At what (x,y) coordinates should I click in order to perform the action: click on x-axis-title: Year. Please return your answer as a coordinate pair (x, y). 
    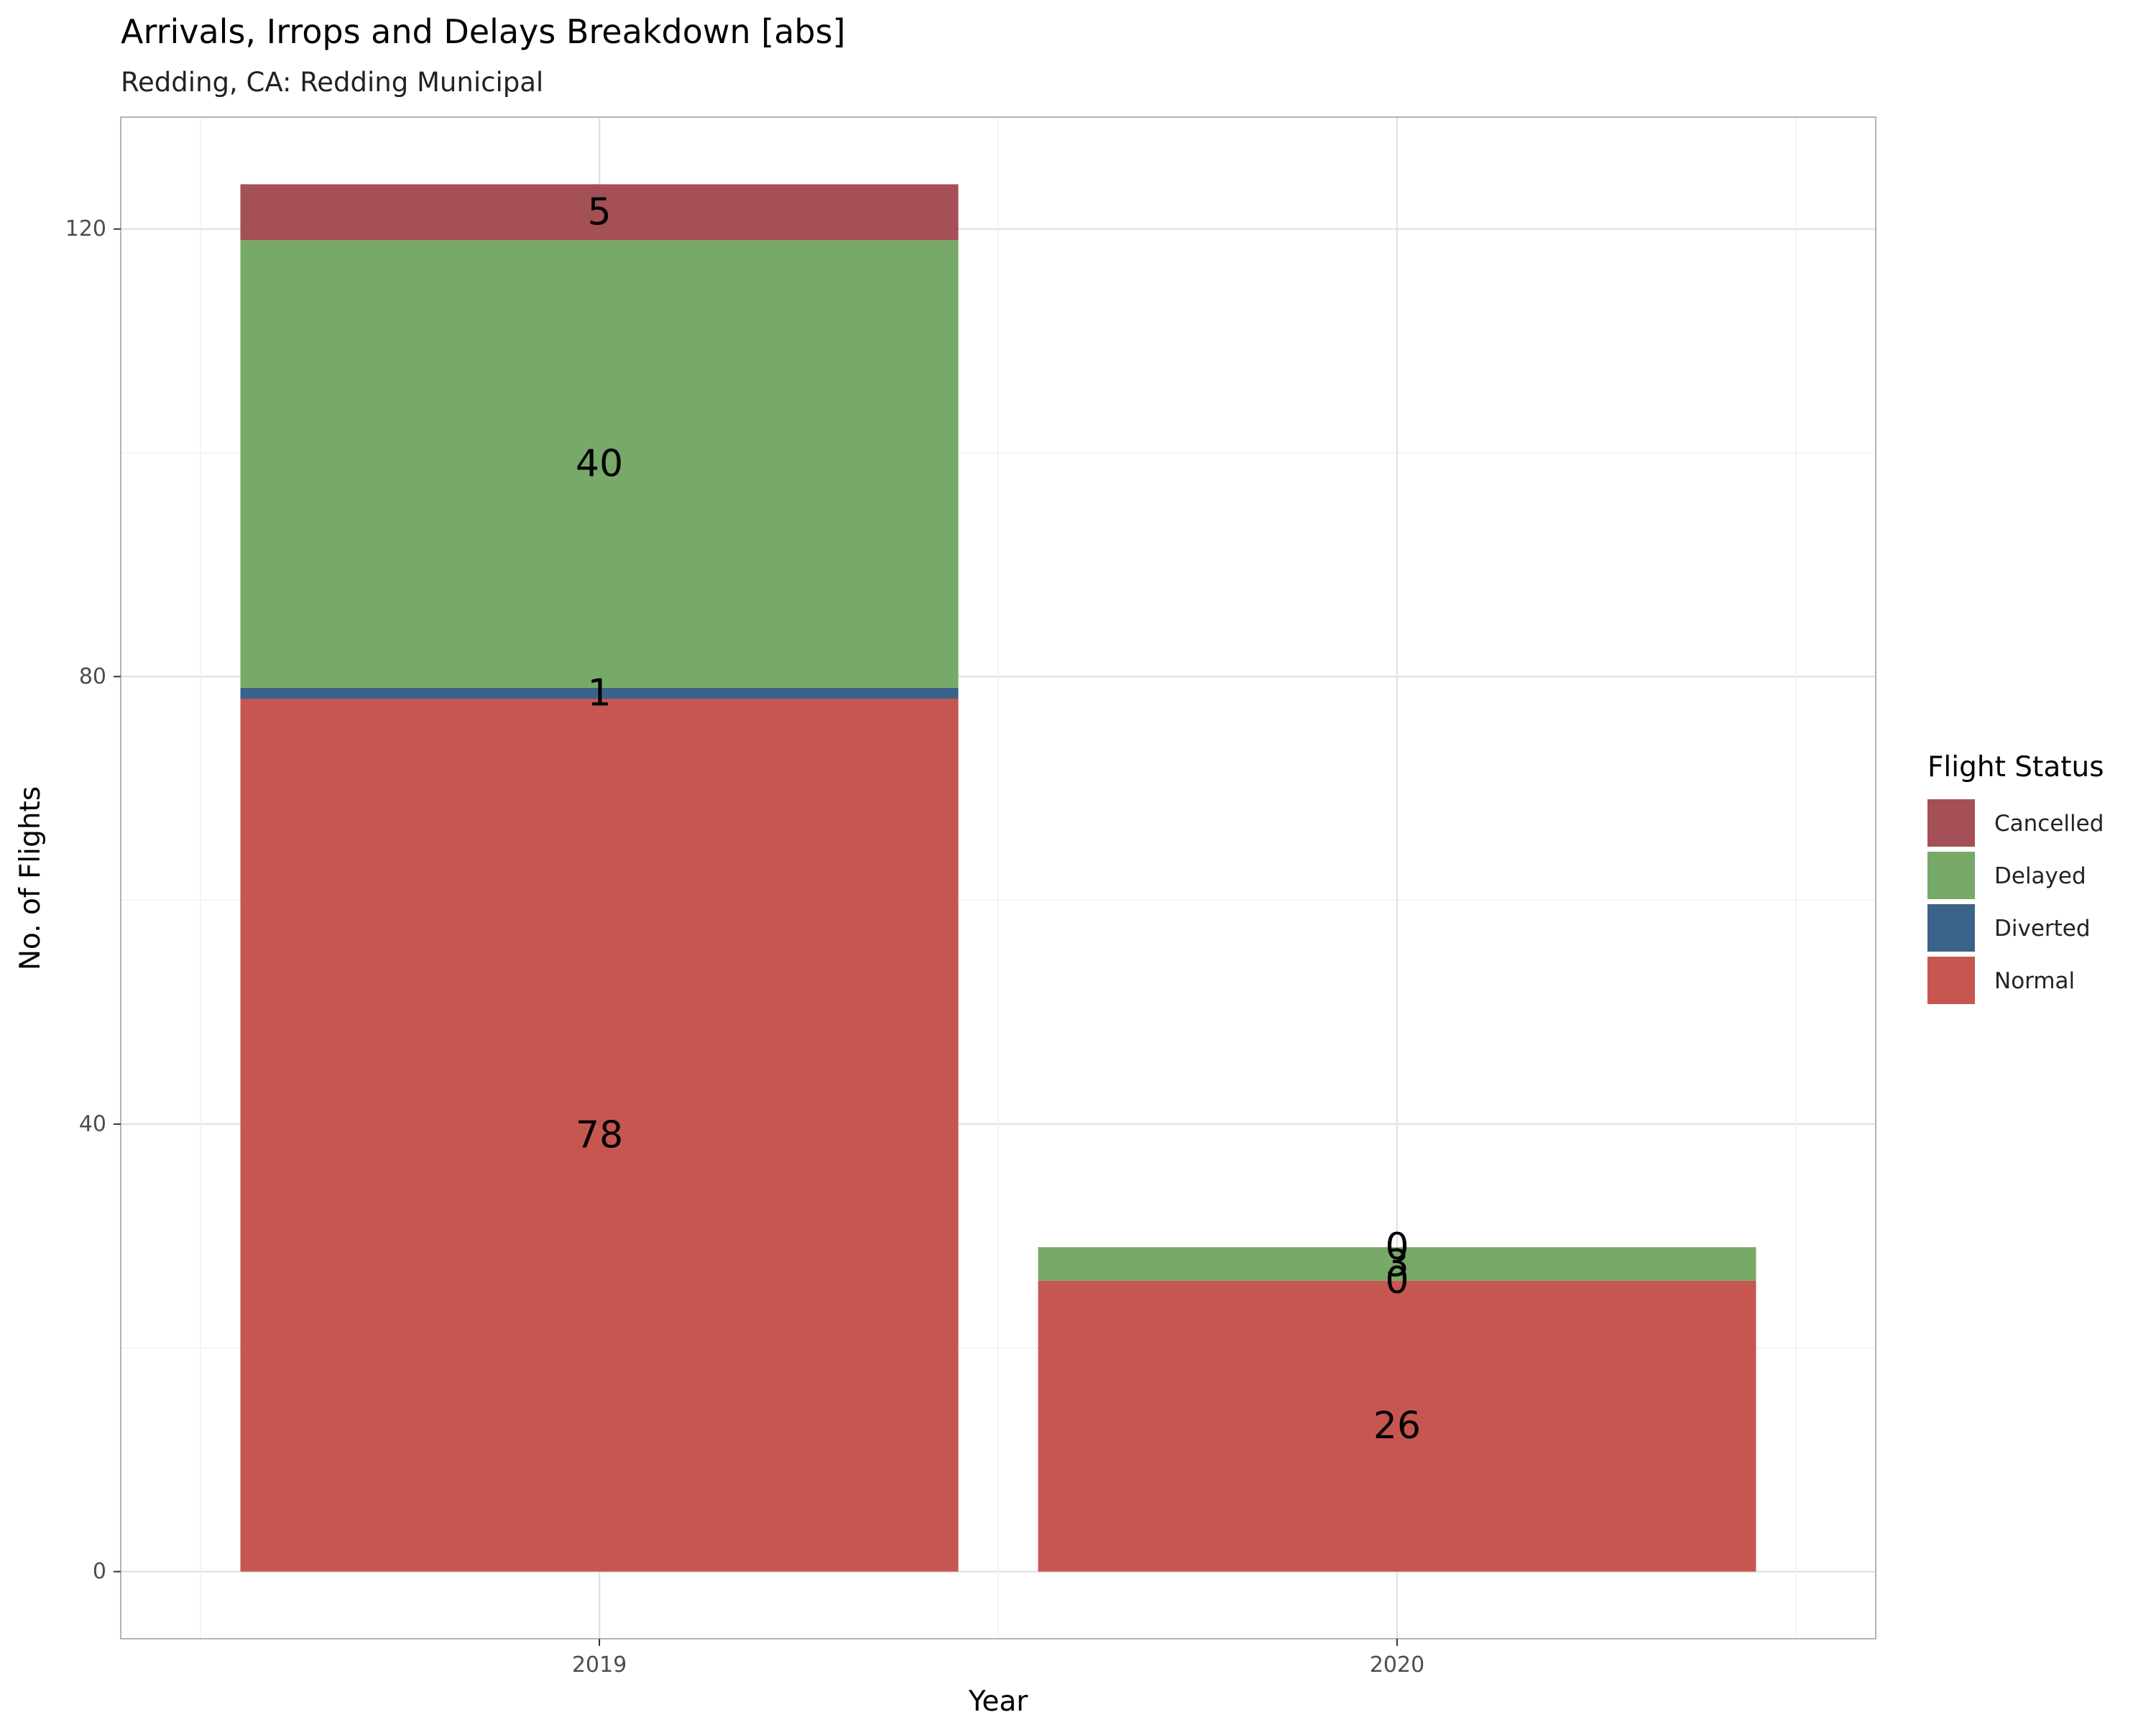
    Looking at the image, I should click on (998, 1701).